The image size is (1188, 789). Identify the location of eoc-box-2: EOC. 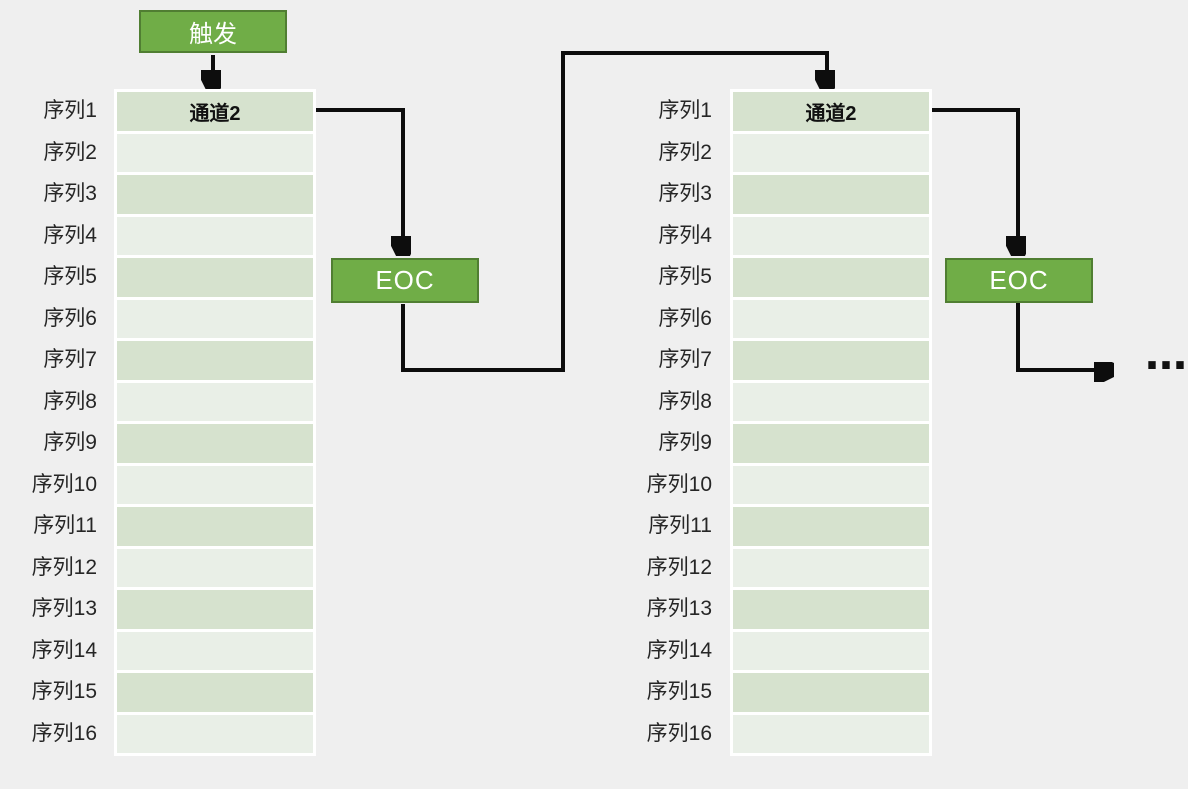
(1019, 280).